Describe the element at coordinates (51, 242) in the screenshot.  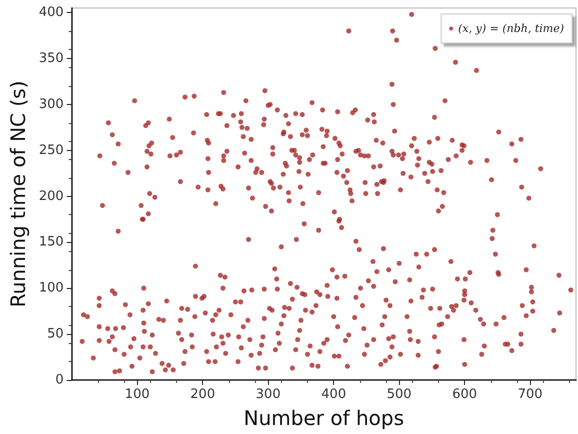
I see `y-tick-label: 150` at that location.